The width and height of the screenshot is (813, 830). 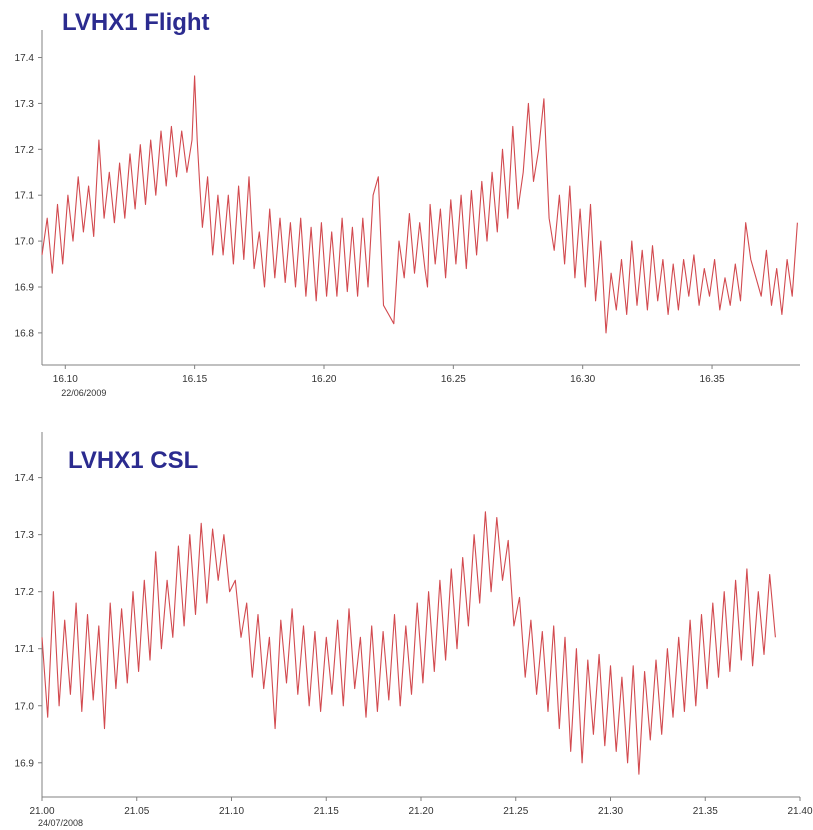 I want to click on x-tick-label: 21.30, so click(x=610, y=811).